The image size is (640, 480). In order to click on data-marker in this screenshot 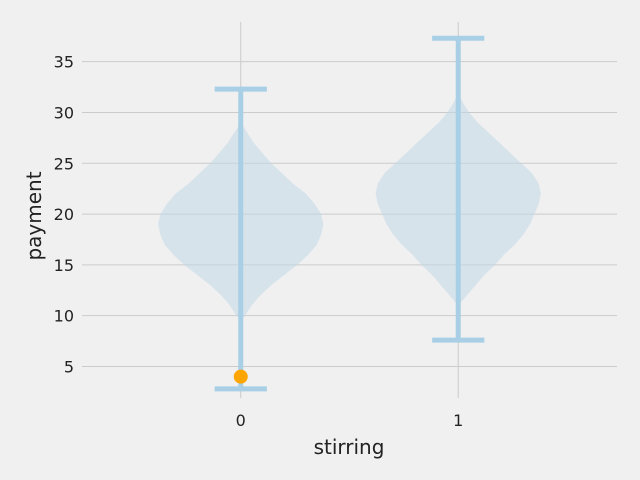, I will do `click(240, 376)`.